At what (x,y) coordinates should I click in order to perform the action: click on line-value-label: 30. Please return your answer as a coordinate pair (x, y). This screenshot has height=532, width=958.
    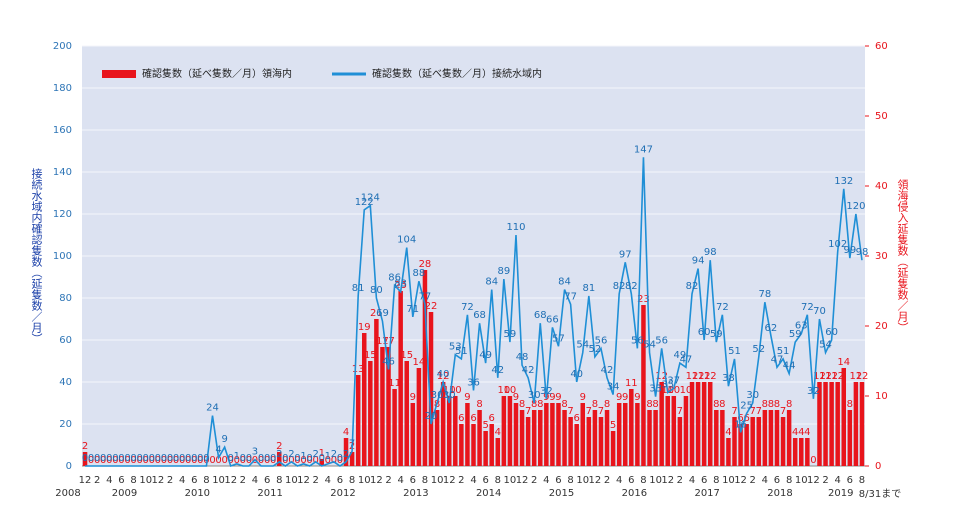
    Looking at the image, I should click on (534, 395).